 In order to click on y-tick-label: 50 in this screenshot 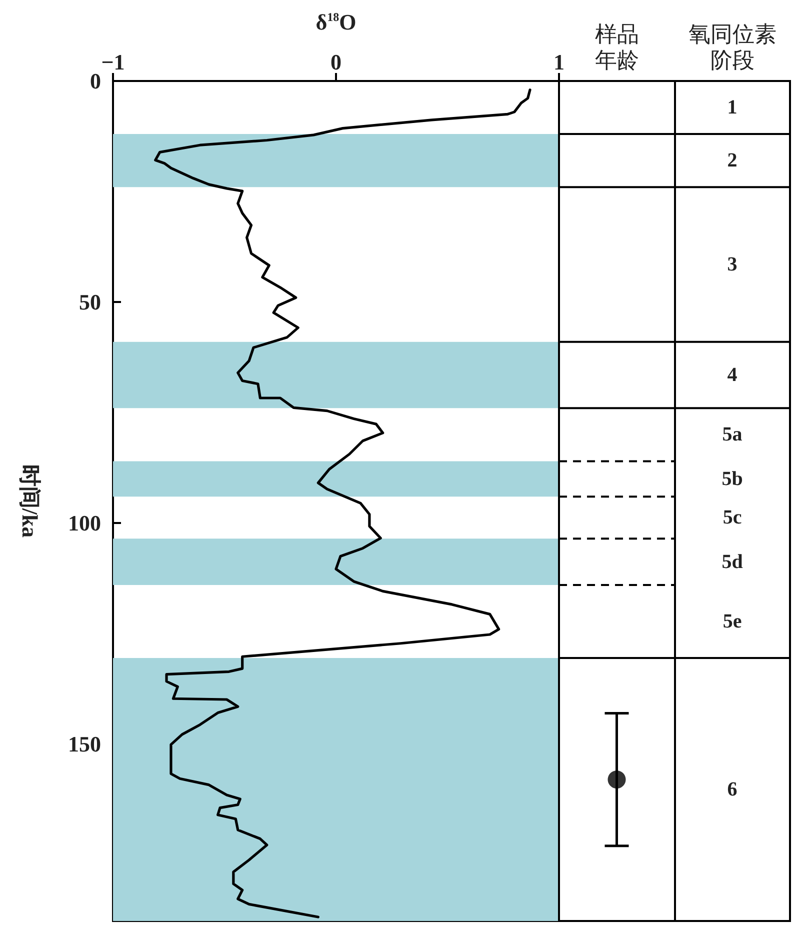, I will do `click(90, 302)`.